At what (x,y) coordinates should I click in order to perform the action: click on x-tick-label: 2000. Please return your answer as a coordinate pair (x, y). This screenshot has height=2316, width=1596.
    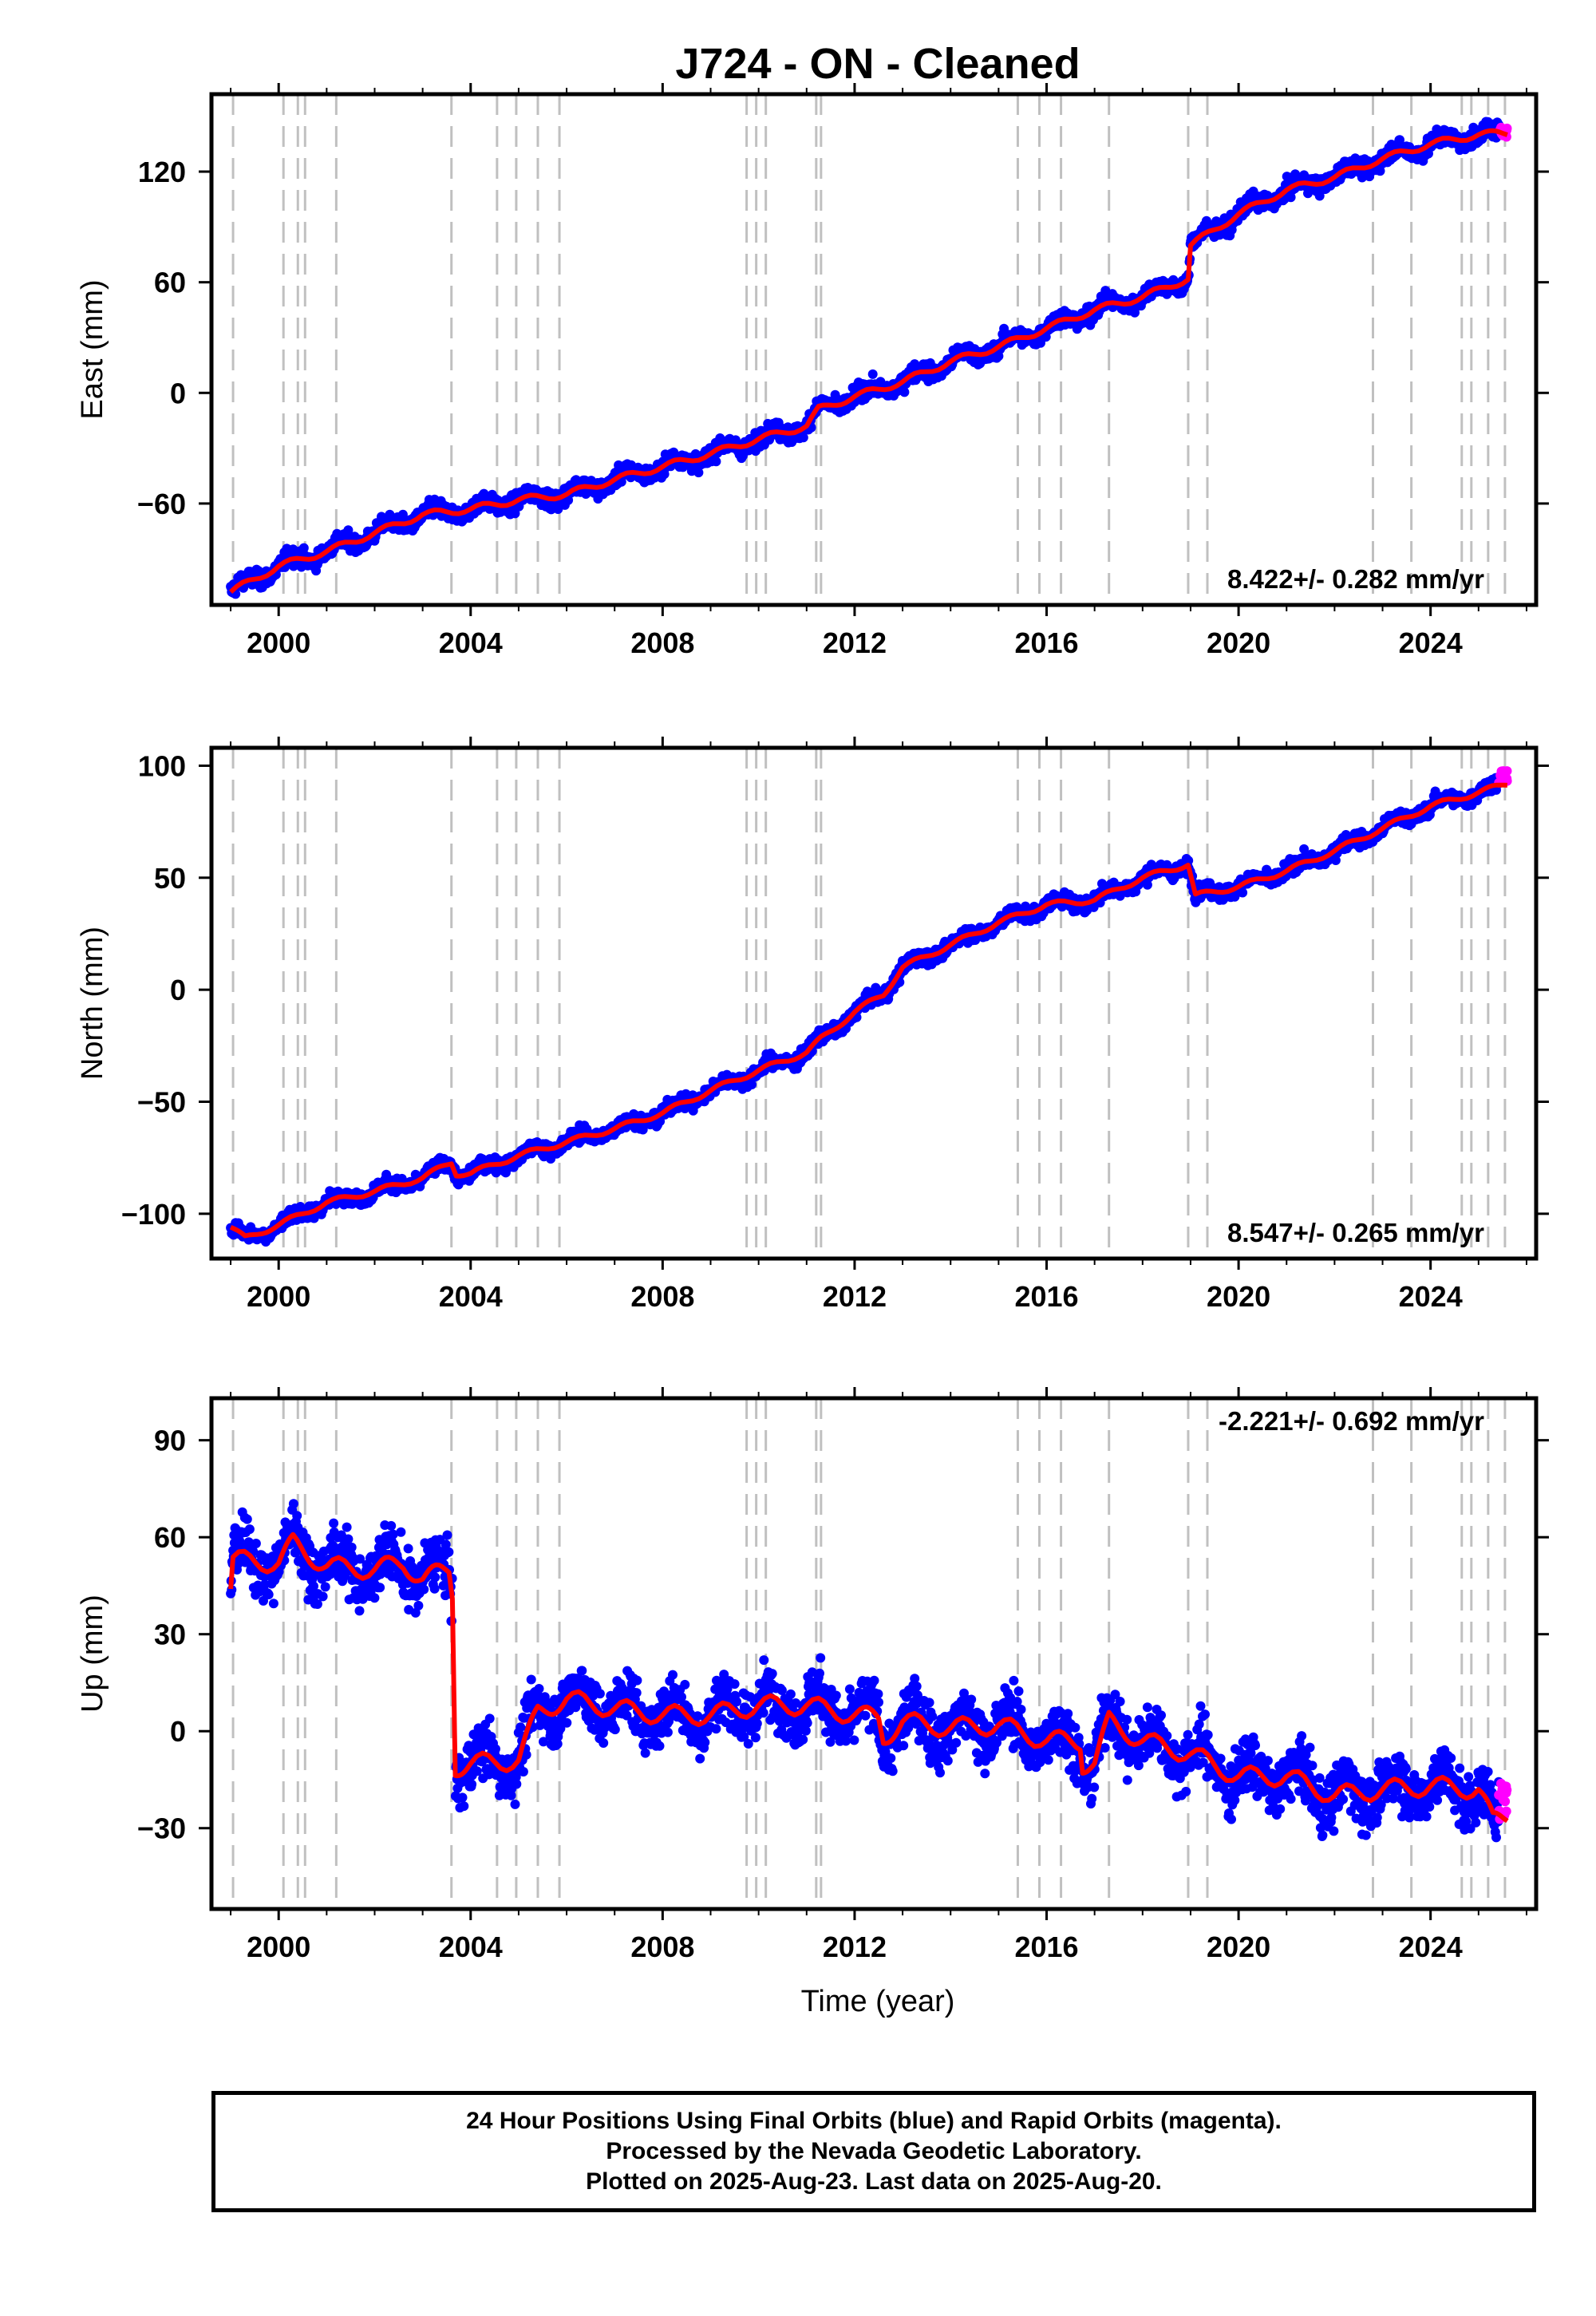
    Looking at the image, I should click on (278, 642).